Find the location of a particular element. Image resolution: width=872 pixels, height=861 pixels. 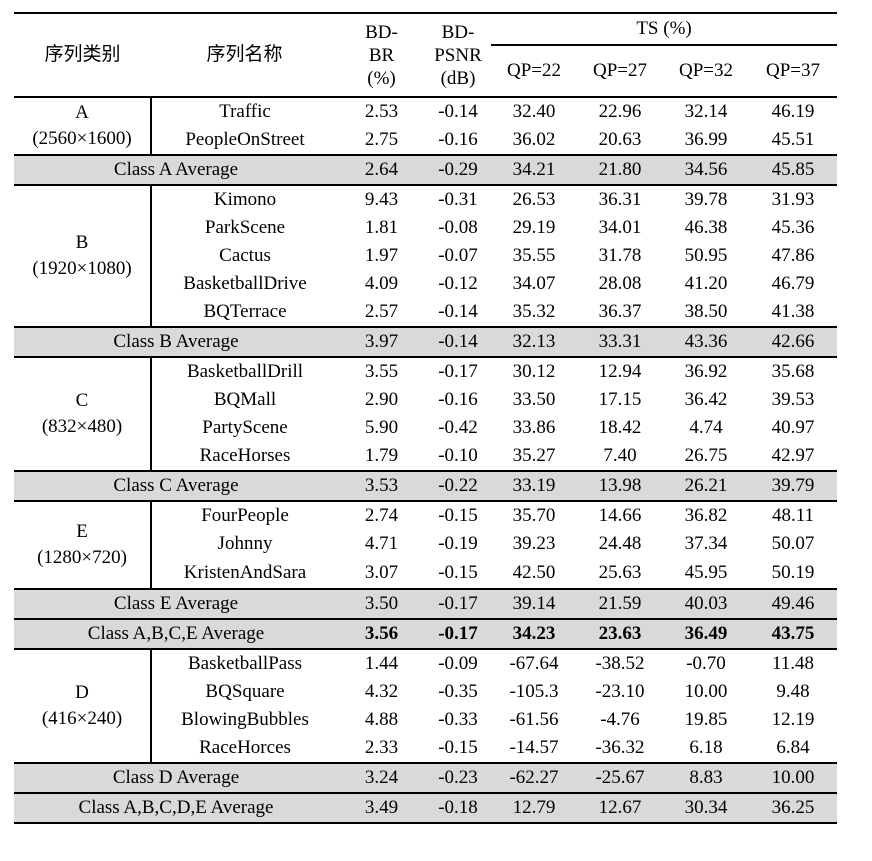

ts-qp27: 25.63 is located at coordinates (620, 572).